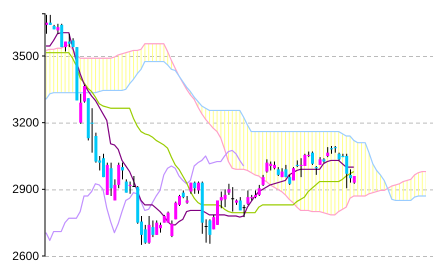 The width and height of the screenshot is (433, 270). I want to click on y-tick-label: 3200, so click(26, 123).